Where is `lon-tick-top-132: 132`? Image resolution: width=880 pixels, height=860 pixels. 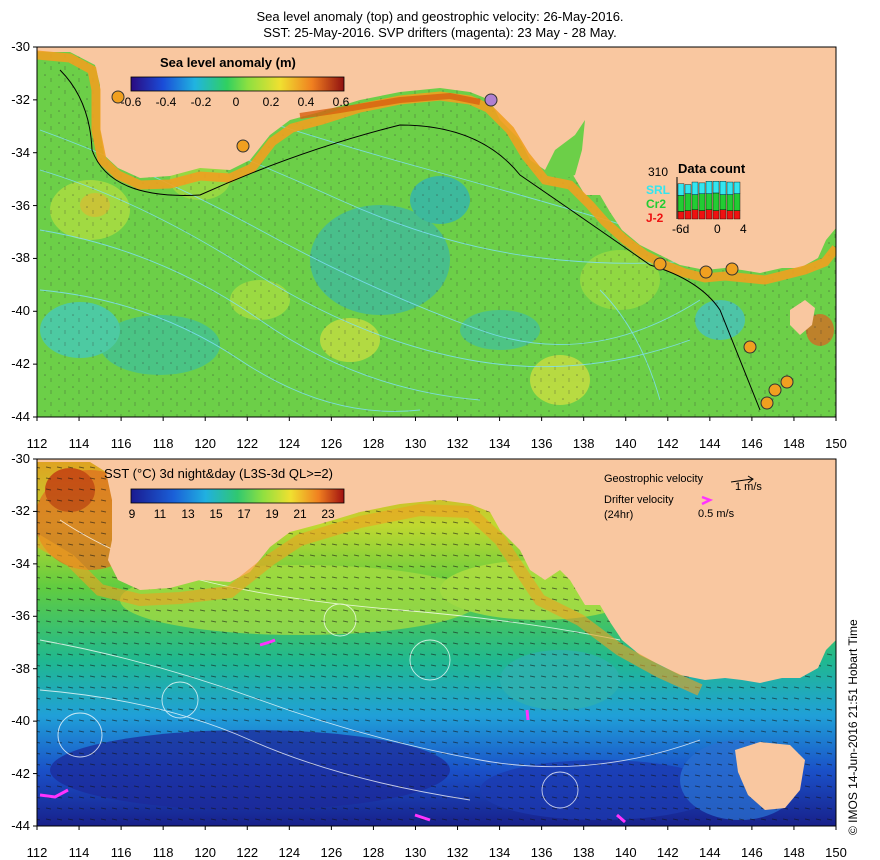 lon-tick-top-132: 132 is located at coordinates (457, 443).